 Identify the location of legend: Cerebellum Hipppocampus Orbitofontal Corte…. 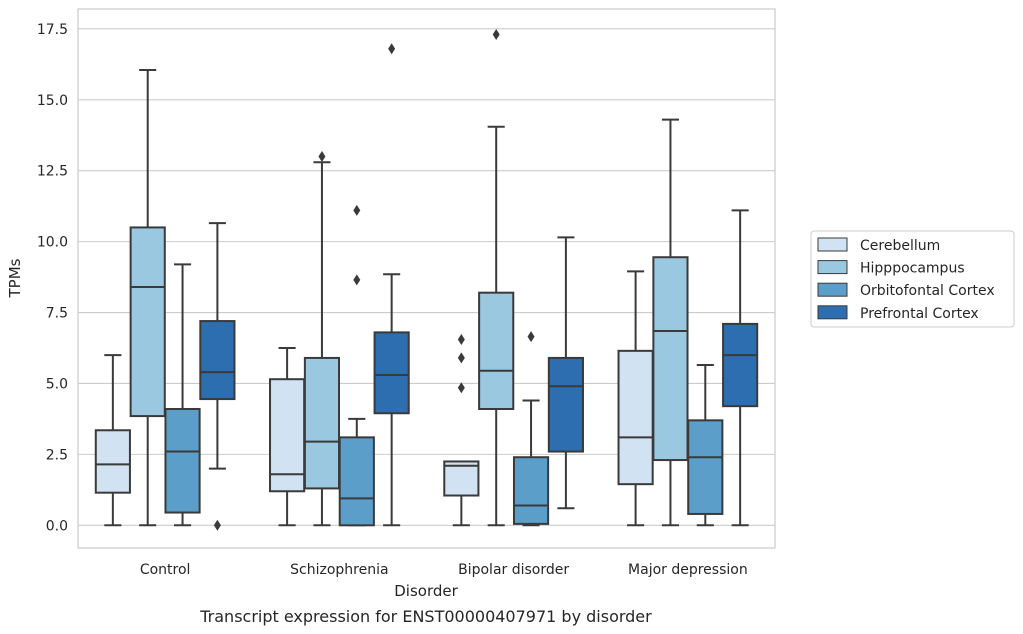
(912, 279).